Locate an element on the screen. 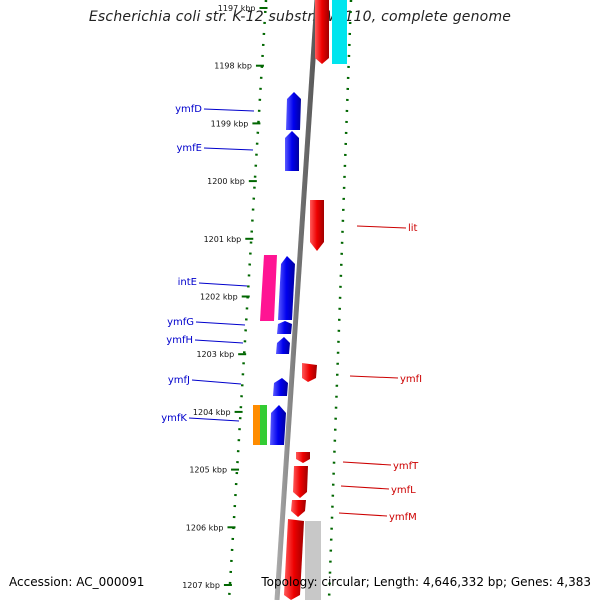  genome-backbone is located at coordinates (297, 300).